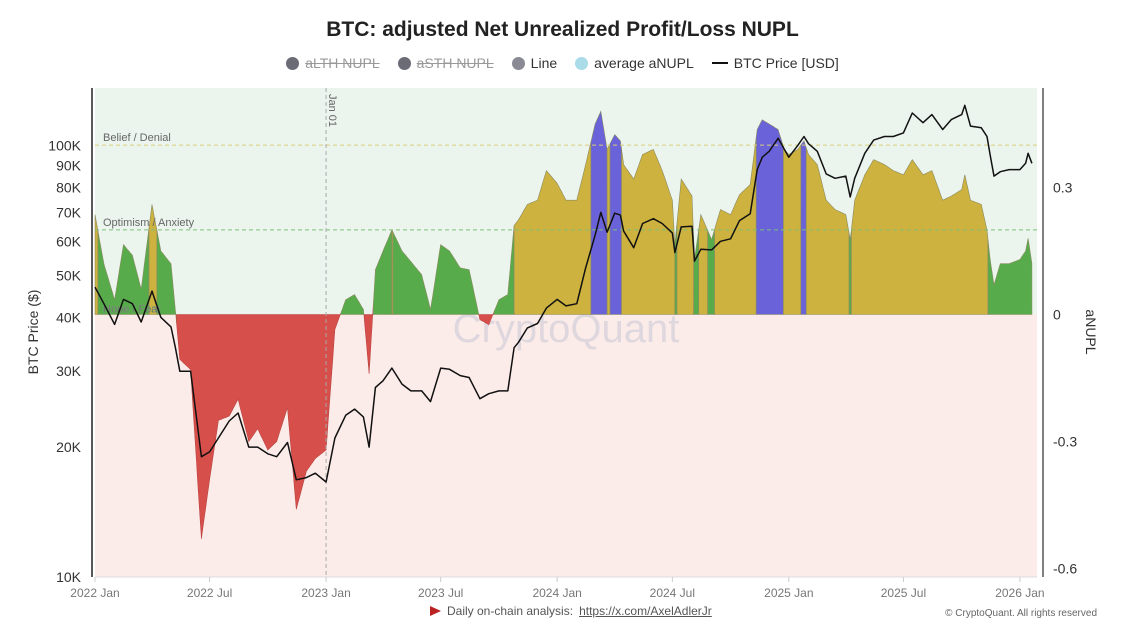 This screenshot has width=1125, height=633. I want to click on legend-item-average-anupl: average aNUPL, so click(634, 63).